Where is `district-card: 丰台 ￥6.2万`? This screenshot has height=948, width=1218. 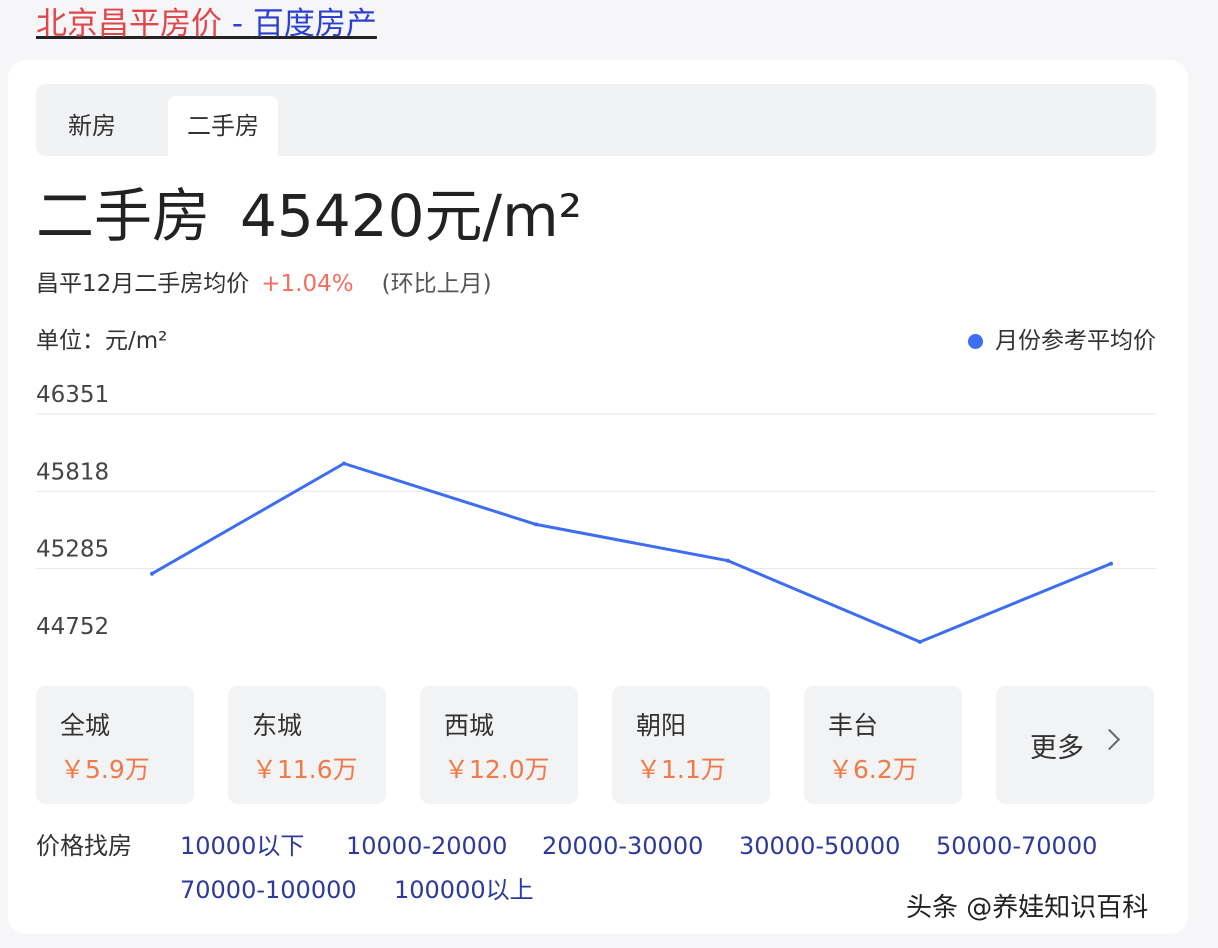 district-card: 丰台 ￥6.2万 is located at coordinates (883, 745).